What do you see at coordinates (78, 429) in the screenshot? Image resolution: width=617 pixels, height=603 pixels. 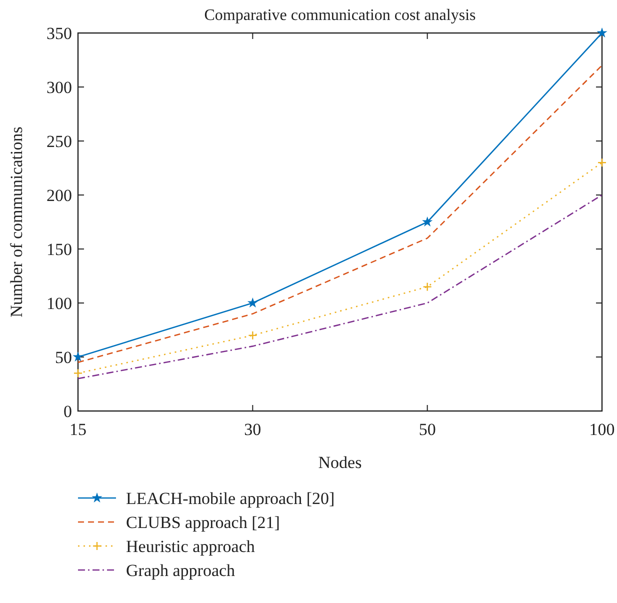 I see `x-tick-label: 15` at bounding box center [78, 429].